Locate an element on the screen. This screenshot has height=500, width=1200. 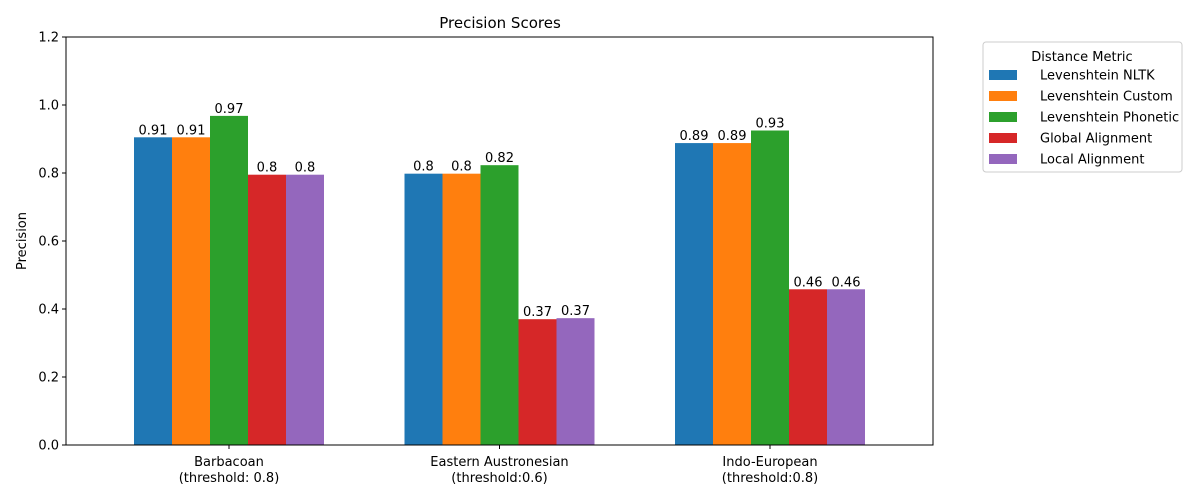
y-tick-label: 1.2 is located at coordinates (48, 38).